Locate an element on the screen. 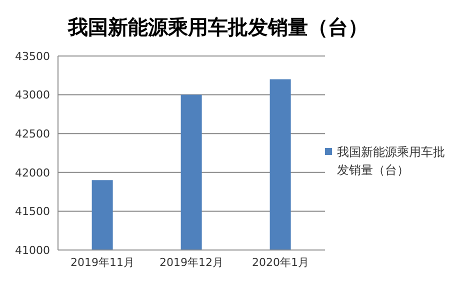 Image resolution: width=473 pixels, height=282 pixels. y-tick-label: 41000 is located at coordinates (32, 250).